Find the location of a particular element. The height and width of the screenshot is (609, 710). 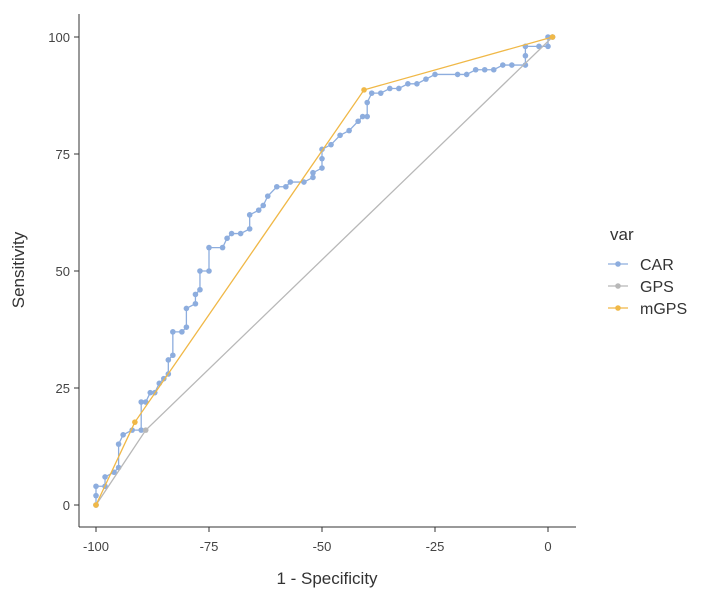

x-tick-label: -25 is located at coordinates (435, 546).